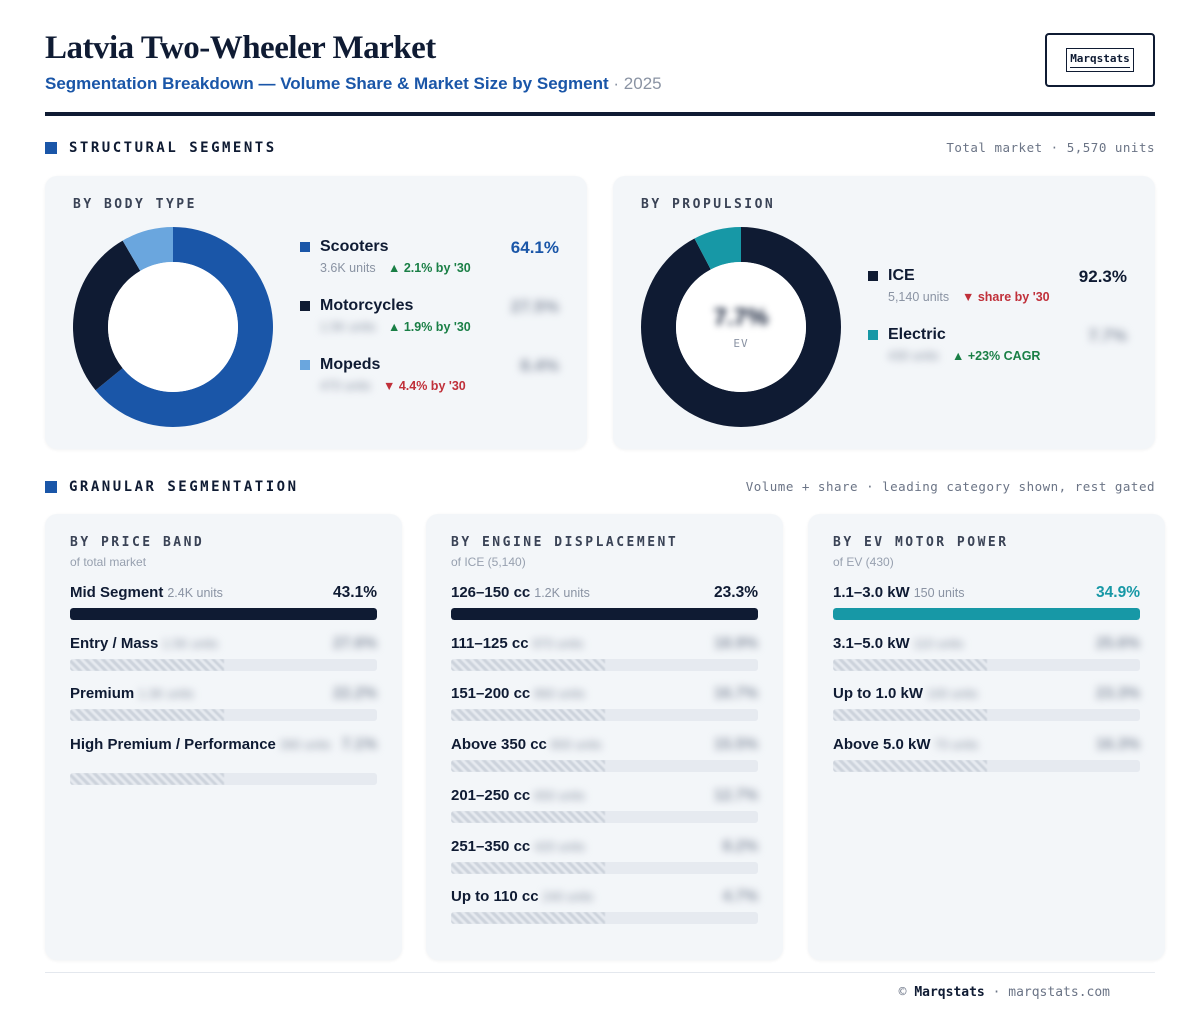 The height and width of the screenshot is (1025, 1200). What do you see at coordinates (708, 204) in the screenshot?
I see `card-title: BY PROPULSION` at bounding box center [708, 204].